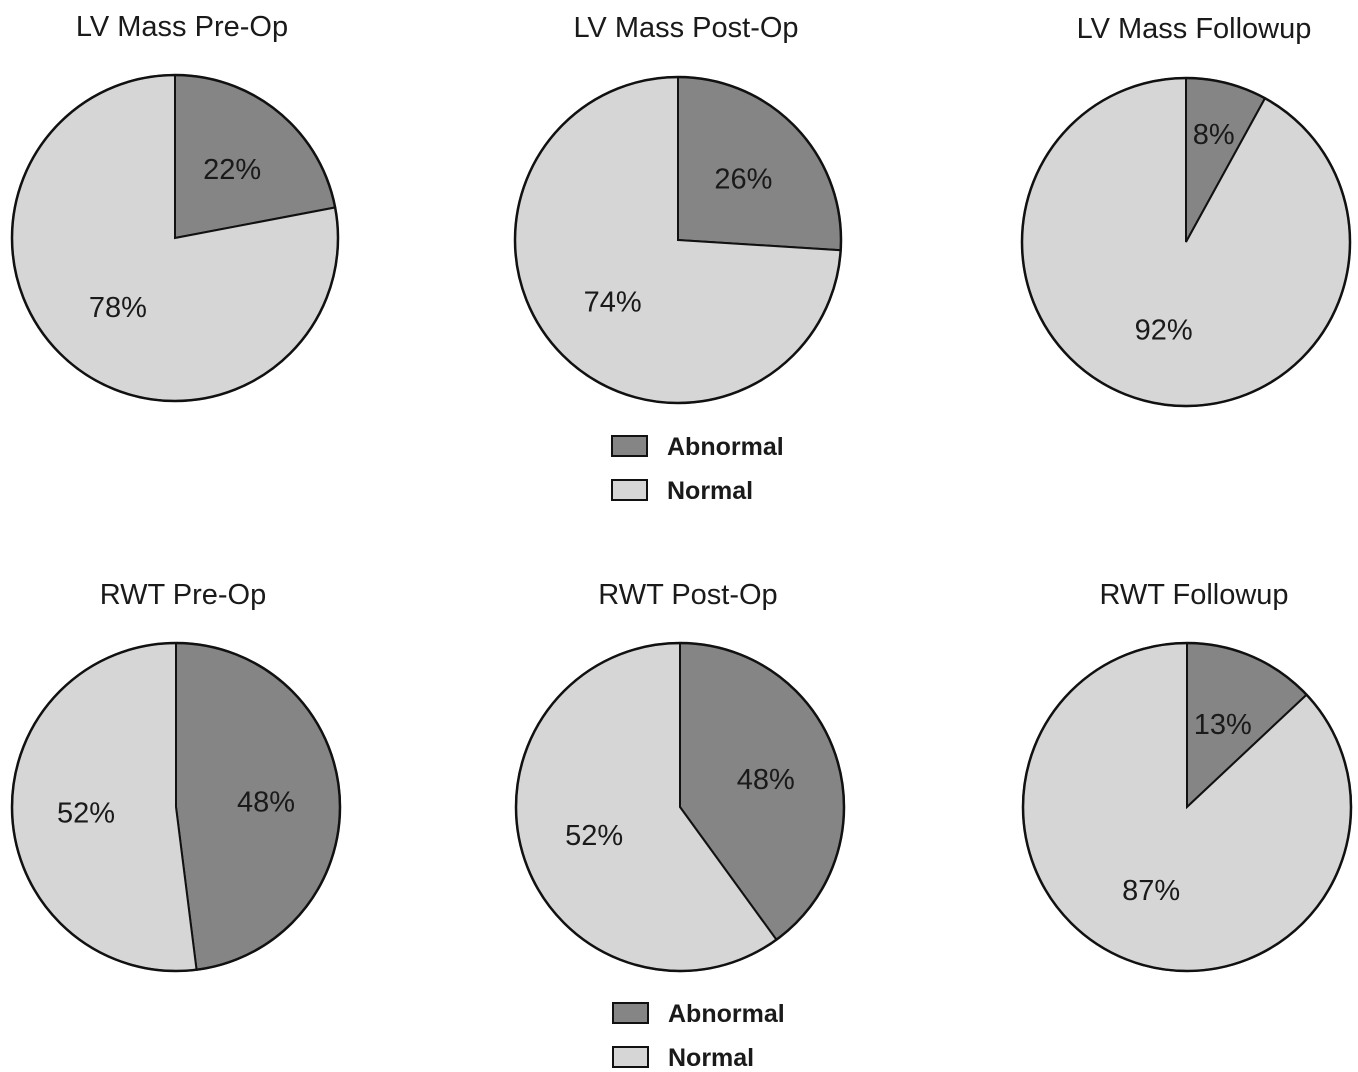 This screenshot has width=1358, height=1072. Describe the element at coordinates (685, 28) in the screenshot. I see `pie-title: LV Mass Post-Op` at that location.